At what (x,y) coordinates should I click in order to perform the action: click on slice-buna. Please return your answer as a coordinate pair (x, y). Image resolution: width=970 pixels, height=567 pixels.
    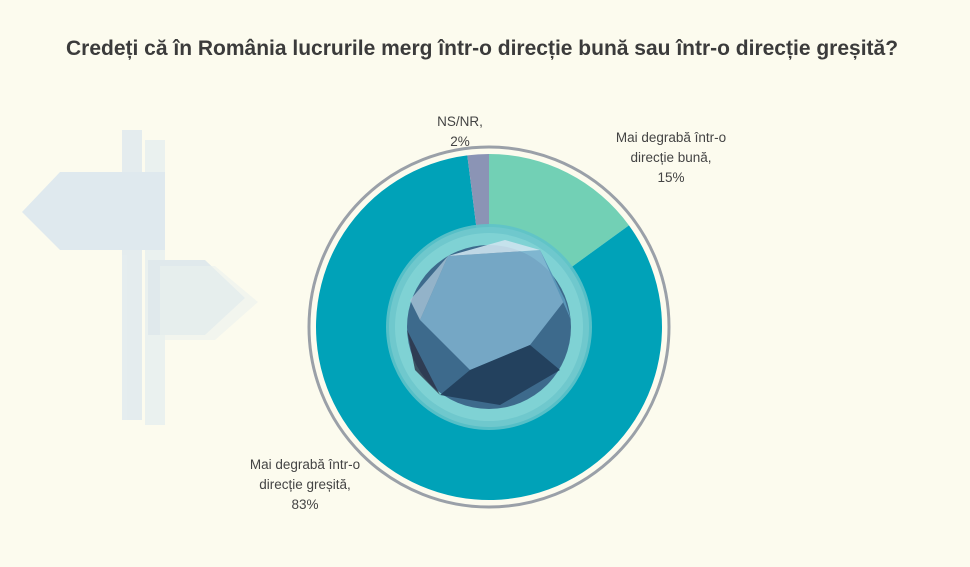
    Looking at the image, I should click on (559, 211).